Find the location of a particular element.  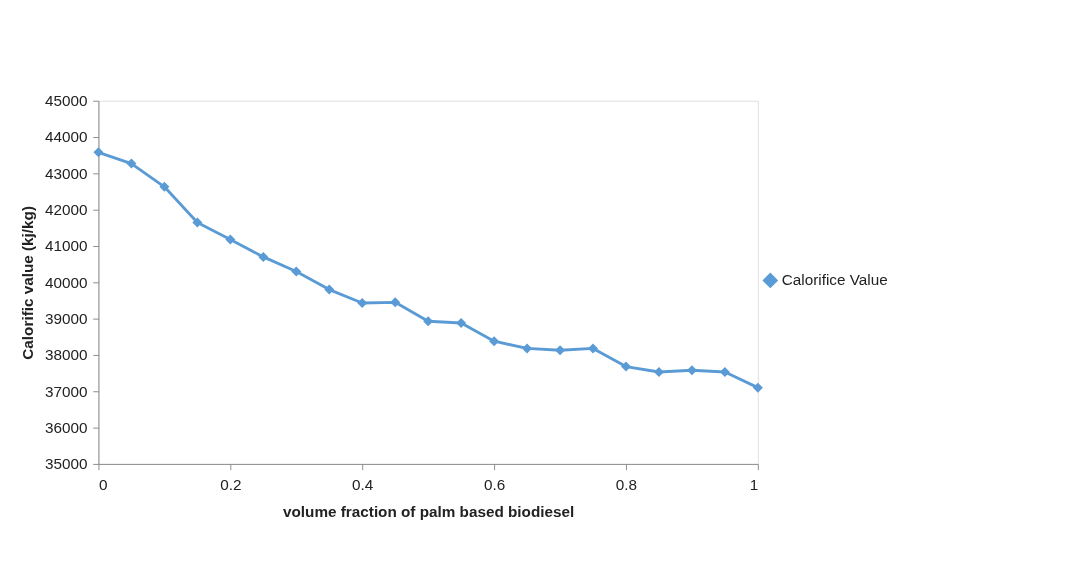

y-tick-label: 36000 is located at coordinates (66, 427).